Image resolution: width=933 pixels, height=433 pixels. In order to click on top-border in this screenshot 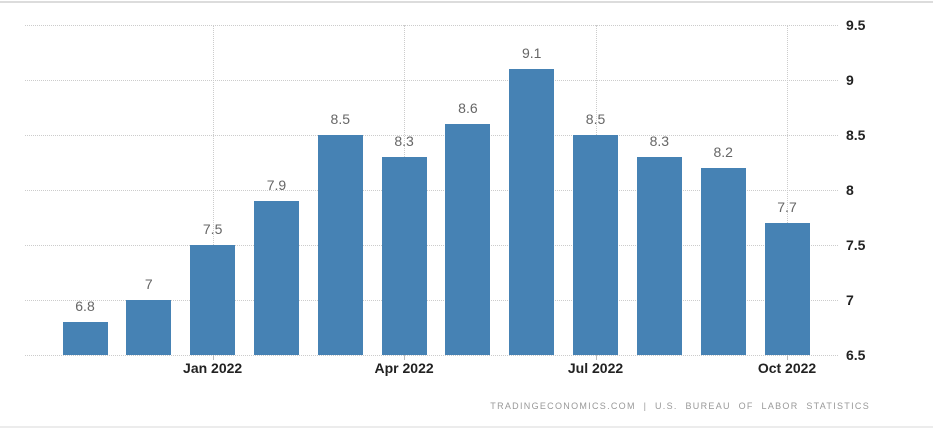, I will do `click(466, 2)`.